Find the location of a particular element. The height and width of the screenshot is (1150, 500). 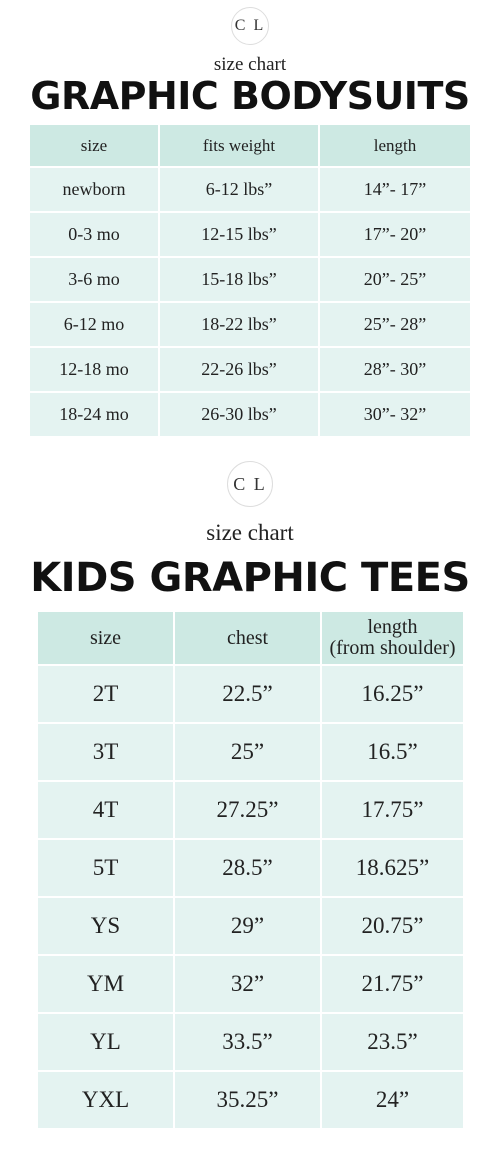

table-cell: 20”- 25” is located at coordinates (395, 279).